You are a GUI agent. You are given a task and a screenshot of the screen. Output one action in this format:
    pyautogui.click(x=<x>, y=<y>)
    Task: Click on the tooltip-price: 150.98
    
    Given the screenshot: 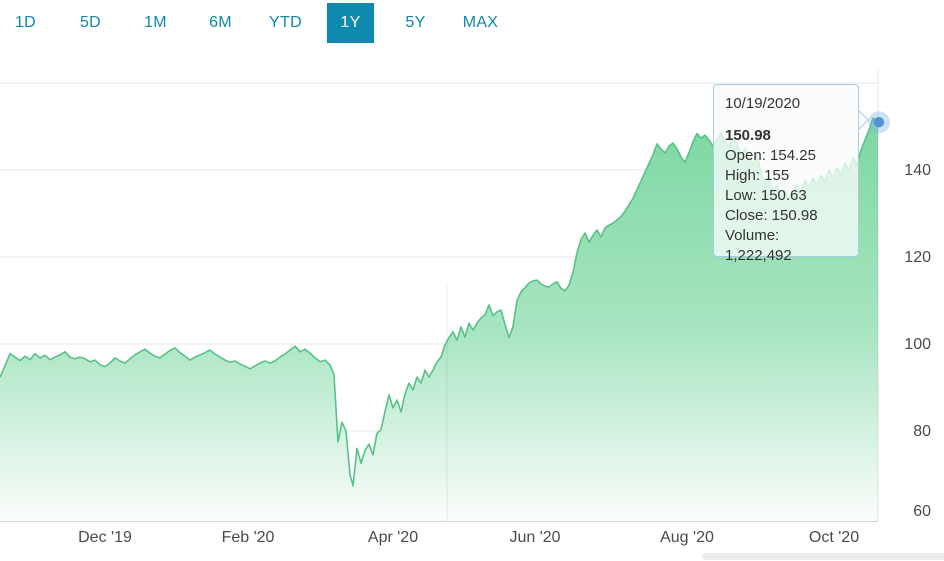 What is the action you would take?
    pyautogui.click(x=748, y=135)
    